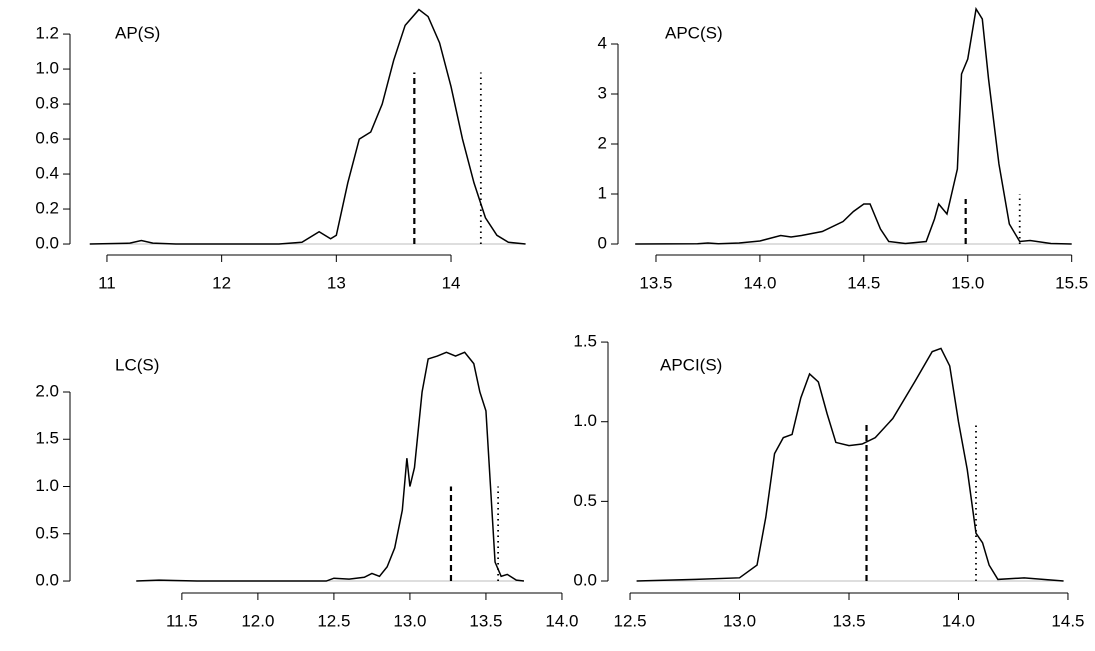  I want to click on y-tick-label: 0.6, so click(47, 138).